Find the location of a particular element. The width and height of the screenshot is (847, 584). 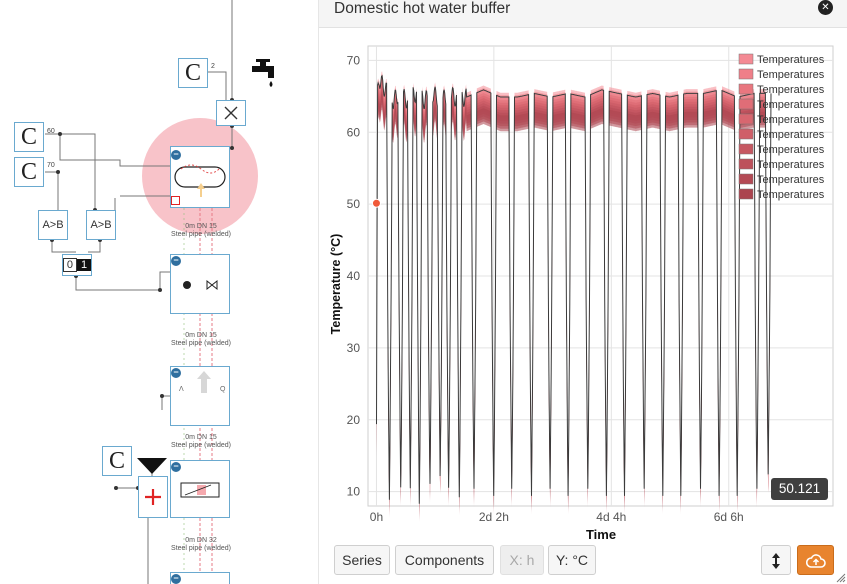

panel-header: Domestic hot water buffer ✕ is located at coordinates (583, 14).